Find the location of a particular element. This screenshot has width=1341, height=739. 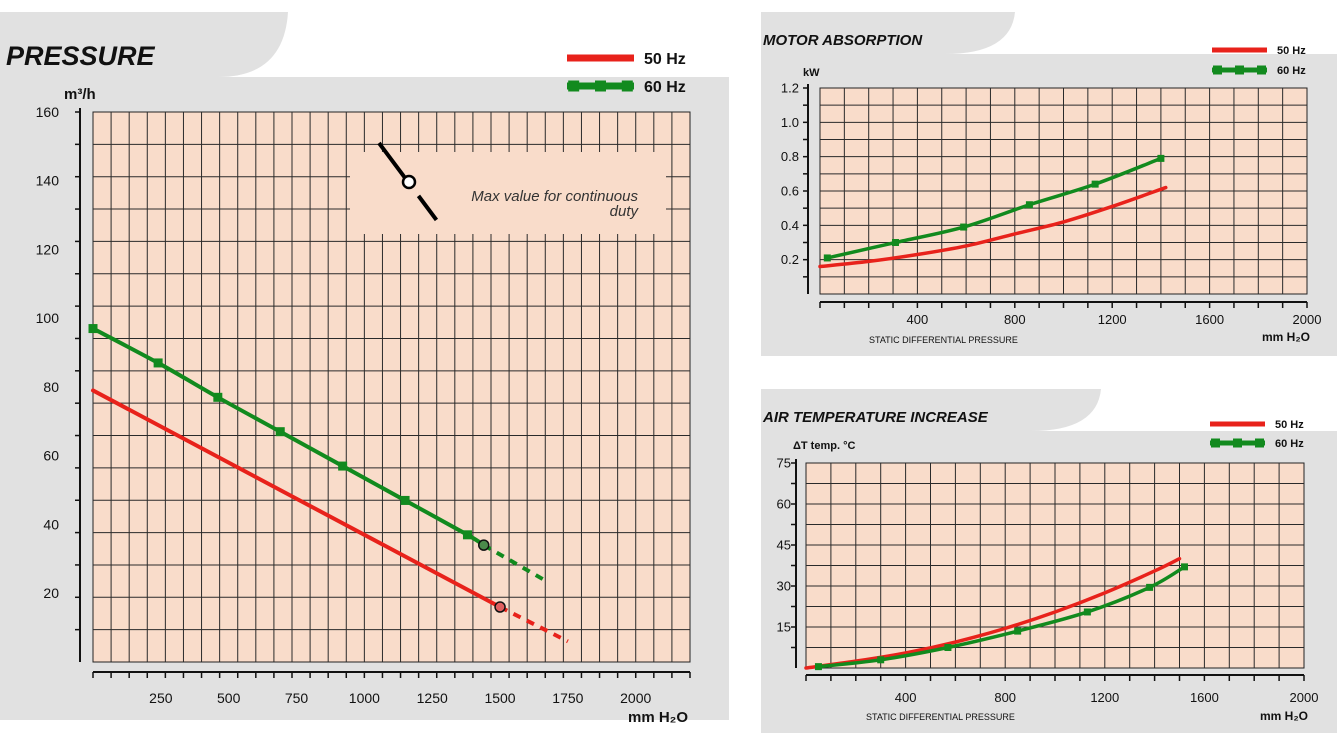

y-tick-label: 0.2 is located at coordinates (790, 259).